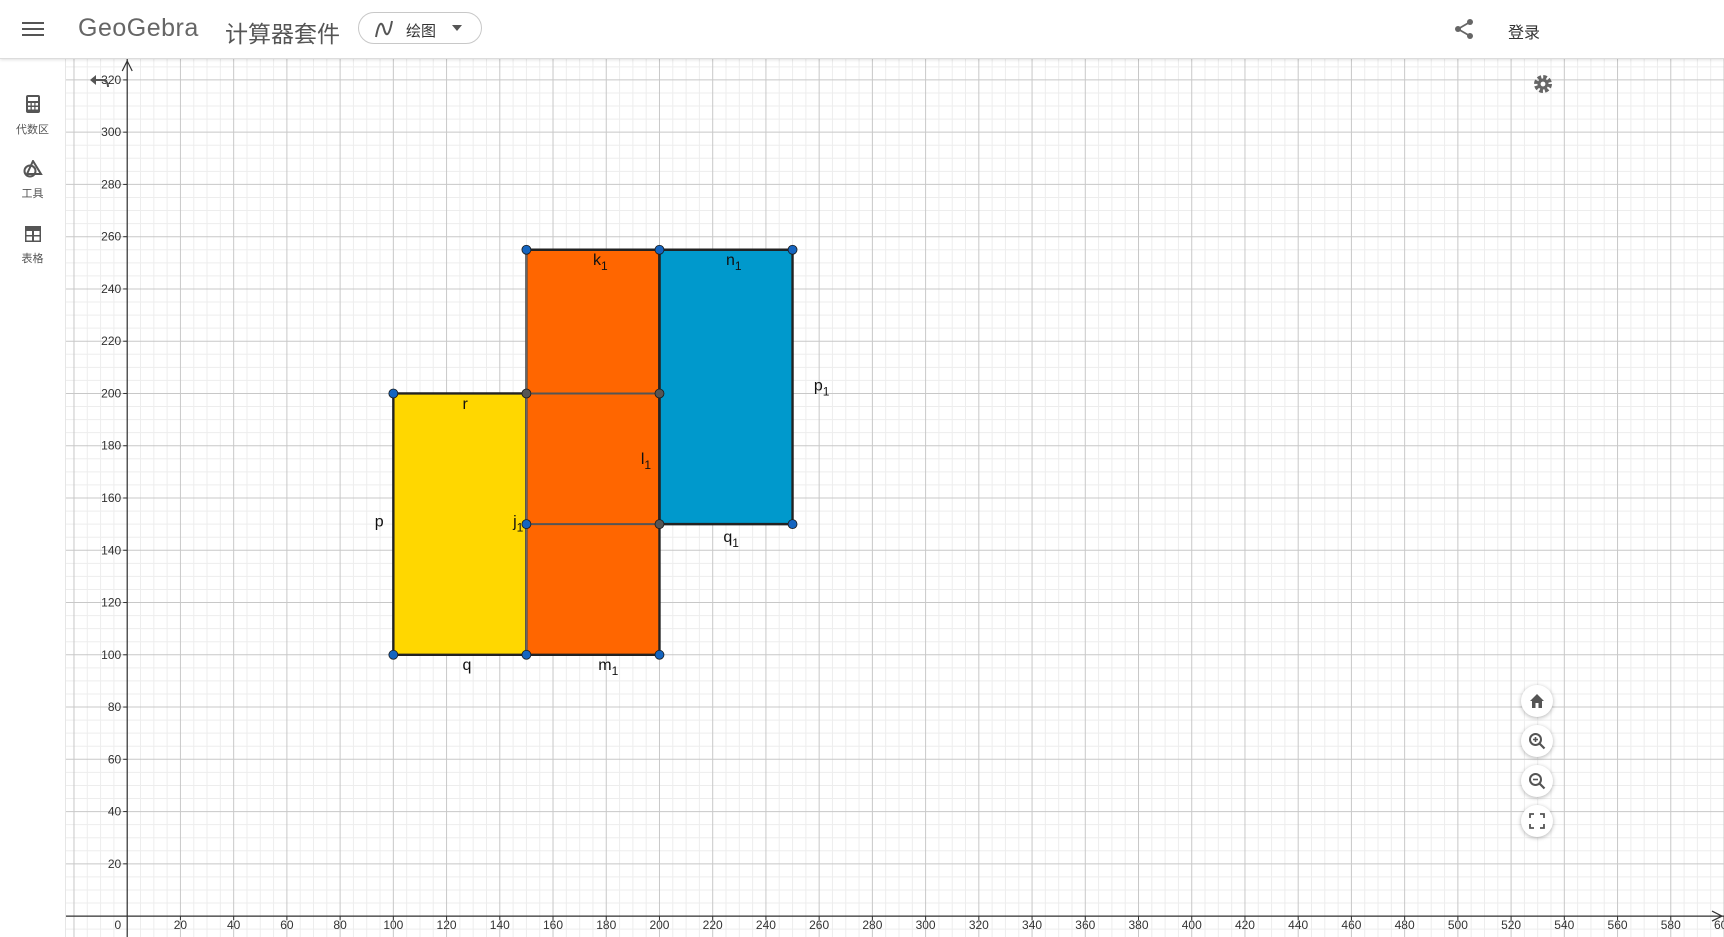  What do you see at coordinates (32, 194) in the screenshot?
I see `sidebar-item-label: 工具` at bounding box center [32, 194].